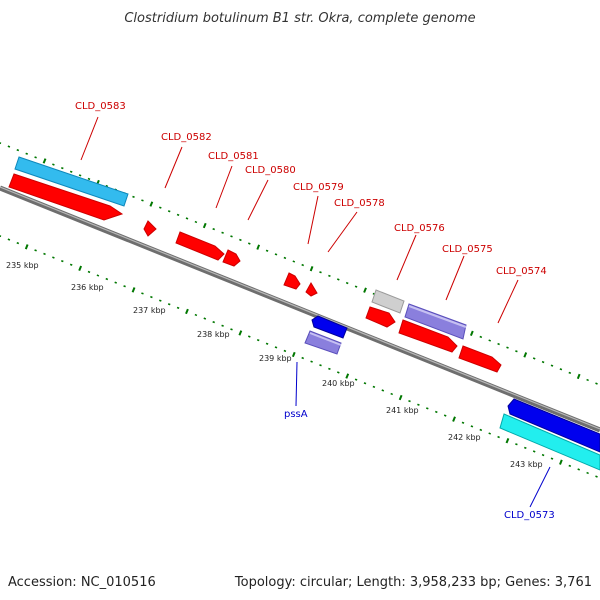 This screenshot has height=600, width=600. What do you see at coordinates (186, 137) in the screenshot?
I see `label-CLD_0582: CLD_0582` at bounding box center [186, 137].